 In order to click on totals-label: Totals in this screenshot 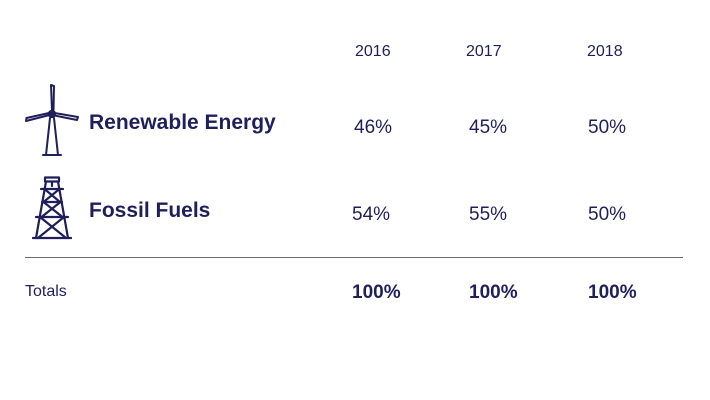, I will do `click(46, 291)`.